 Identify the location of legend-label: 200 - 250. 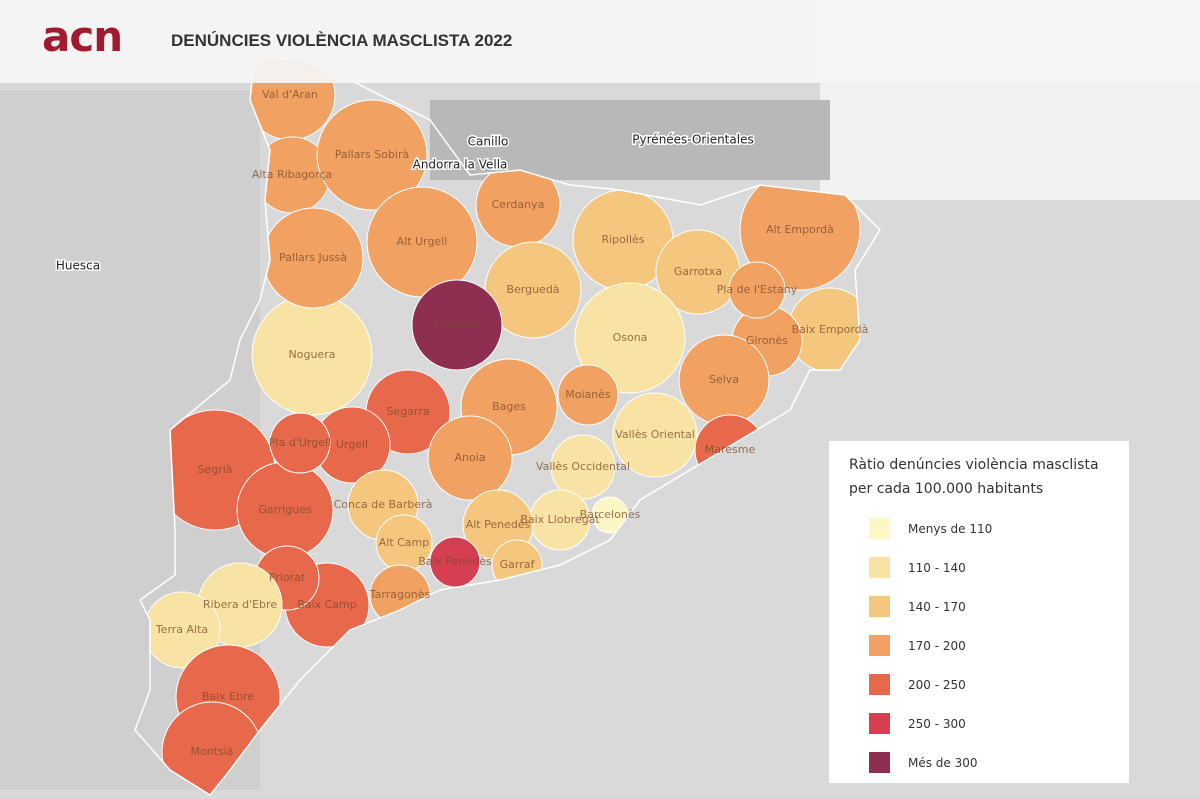
(937, 684).